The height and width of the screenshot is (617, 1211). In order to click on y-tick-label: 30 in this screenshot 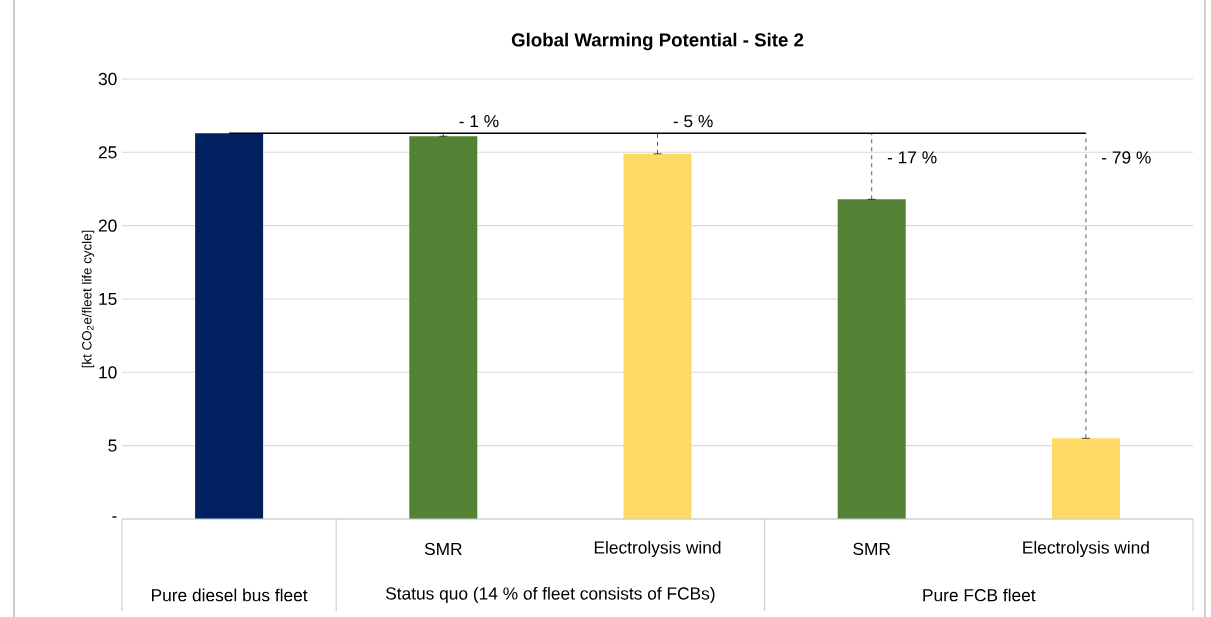, I will do `click(107, 79)`.